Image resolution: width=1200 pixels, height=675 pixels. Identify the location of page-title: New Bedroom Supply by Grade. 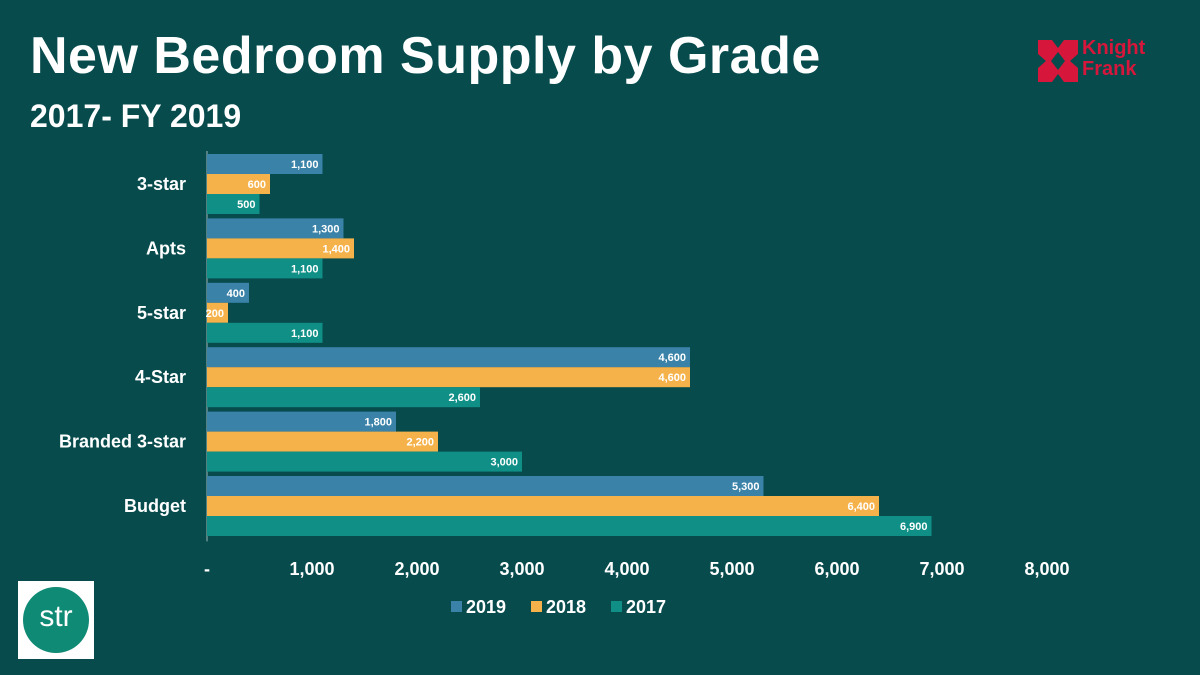
(425, 56).